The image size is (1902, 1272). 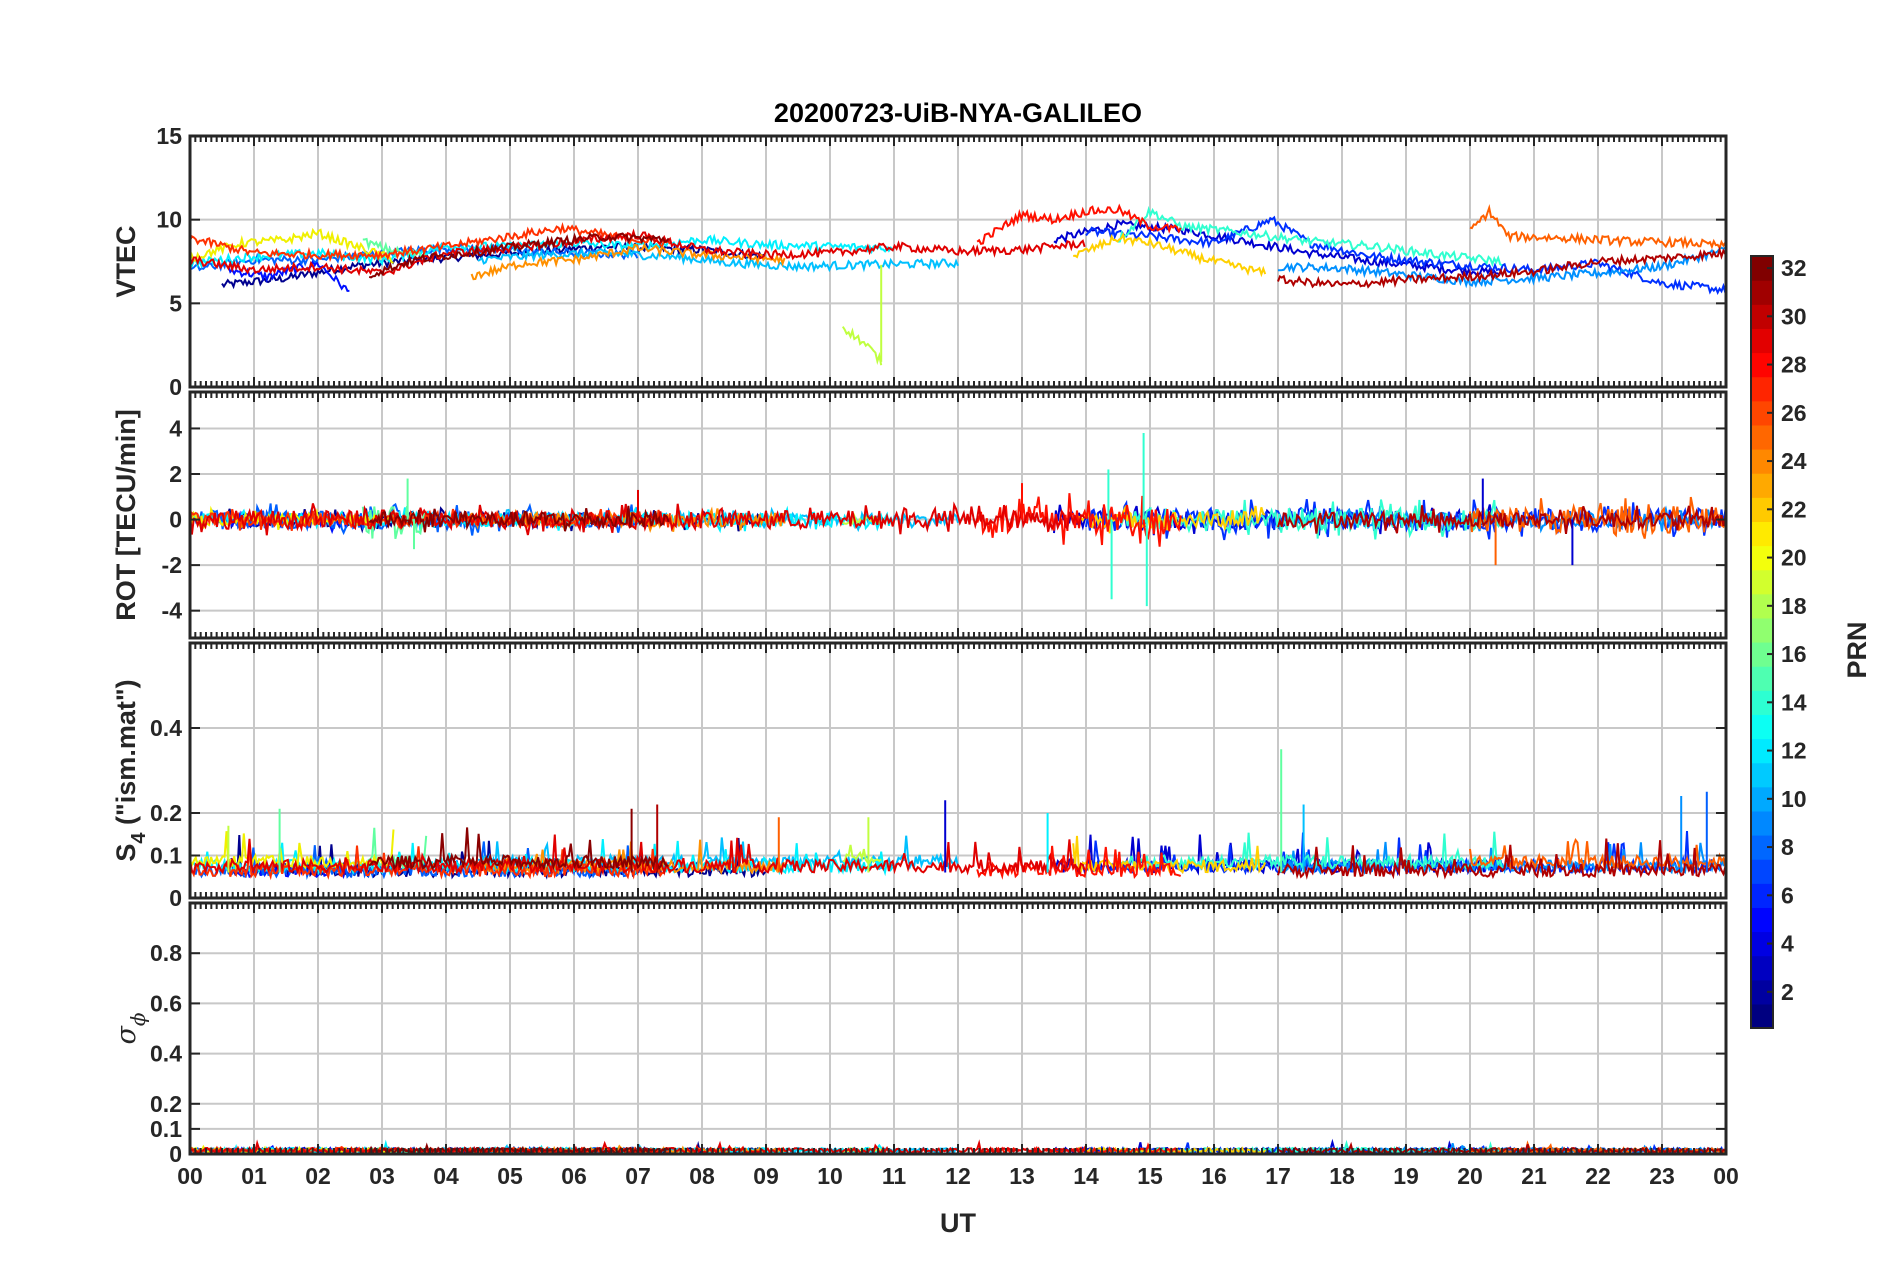 What do you see at coordinates (510, 1176) in the screenshot?
I see `x-tick-label: 05` at bounding box center [510, 1176].